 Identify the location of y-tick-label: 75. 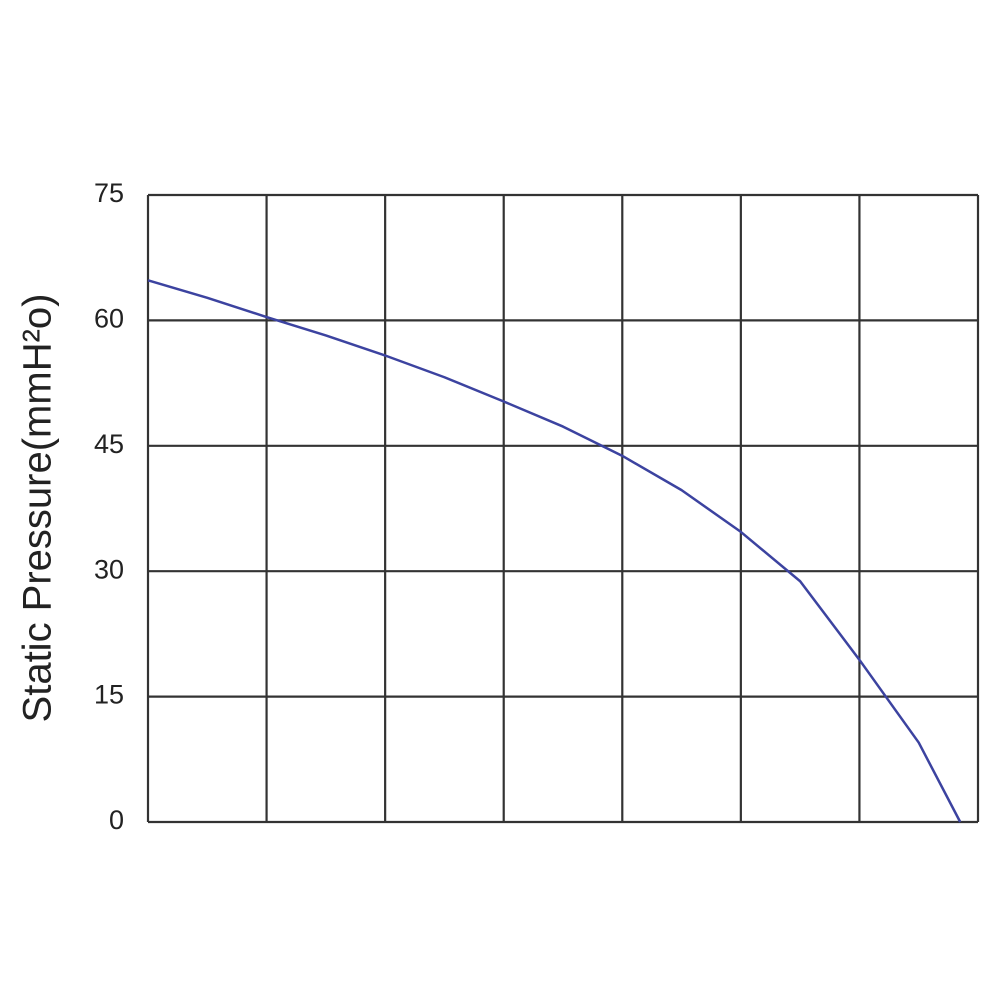
(109, 193).